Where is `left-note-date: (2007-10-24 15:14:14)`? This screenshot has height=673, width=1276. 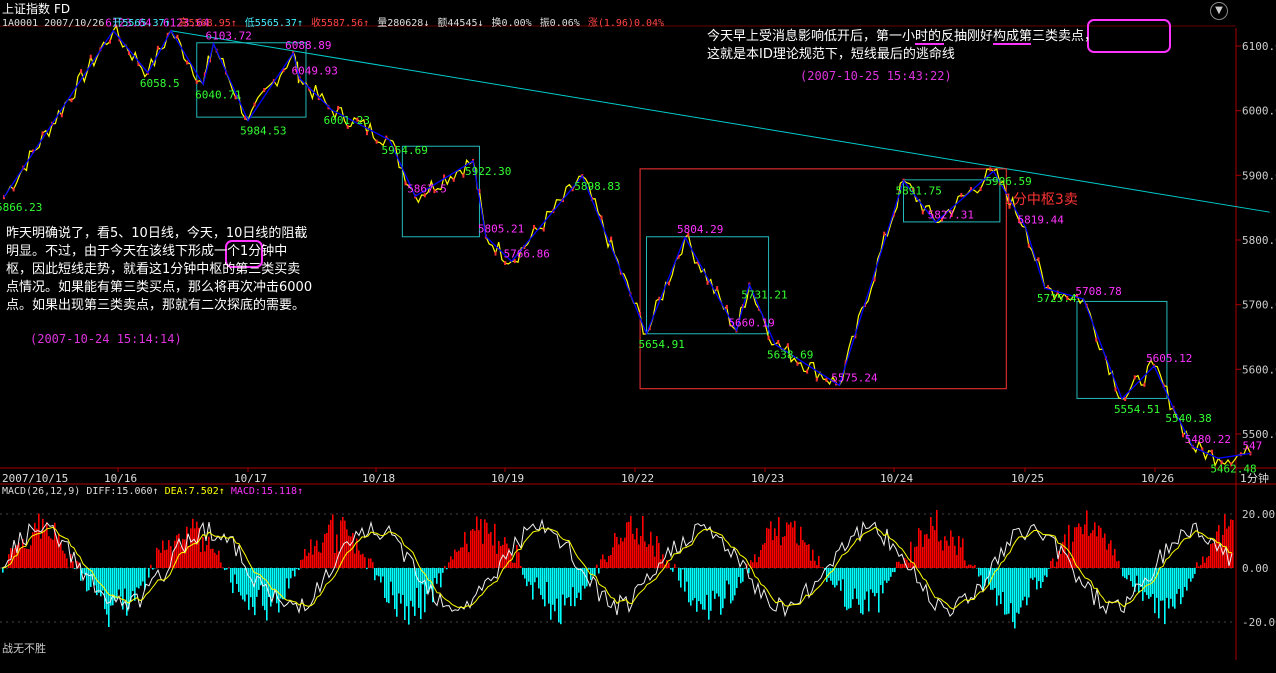
left-note-date: (2007-10-24 15:14:14) is located at coordinates (106, 339).